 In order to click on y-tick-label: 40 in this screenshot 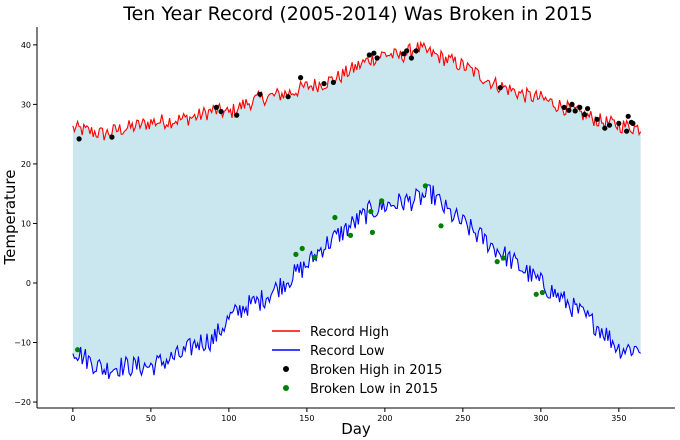, I will do `click(26, 45)`.